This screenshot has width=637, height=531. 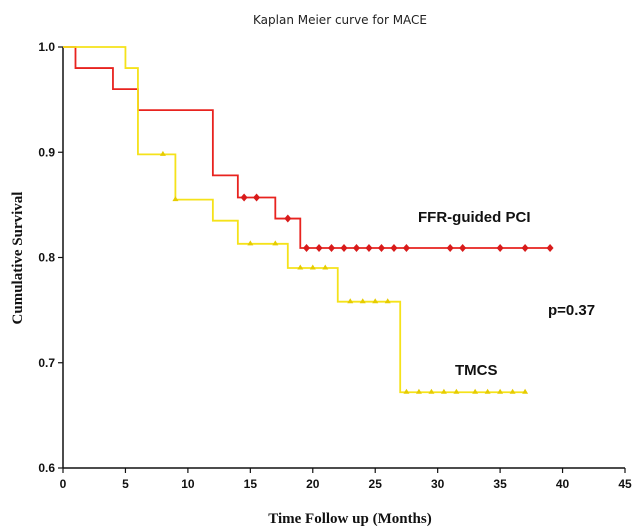 What do you see at coordinates (438, 484) in the screenshot?
I see `x-tick-label: 30` at bounding box center [438, 484].